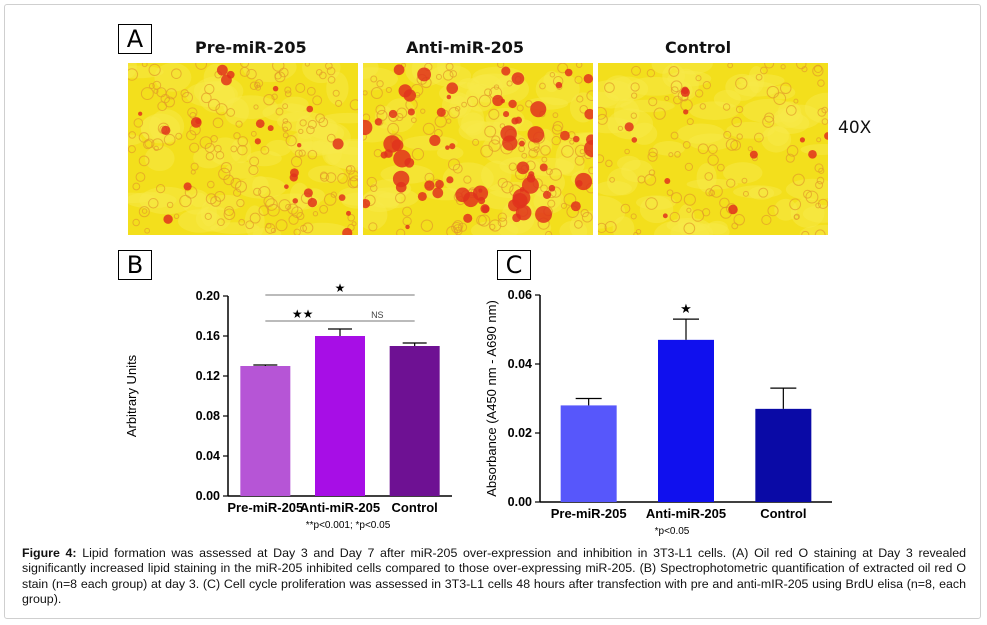 Image resolution: width=987 pixels, height=625 pixels. I want to click on micrograph-control, so click(713, 149).